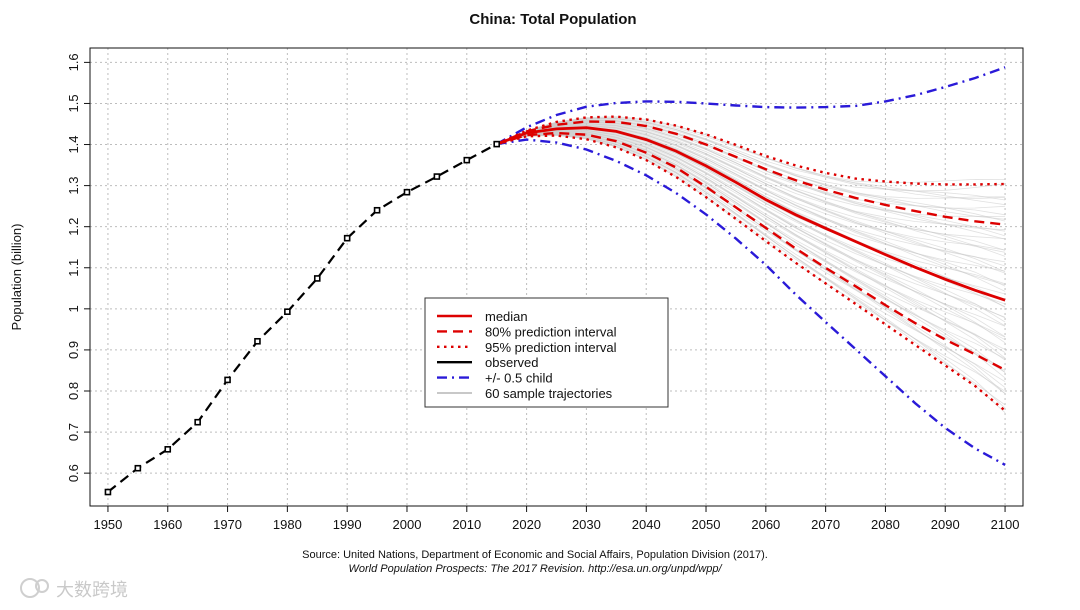  Describe the element at coordinates (706, 524) in the screenshot. I see `x-tick-label: 2050` at that location.